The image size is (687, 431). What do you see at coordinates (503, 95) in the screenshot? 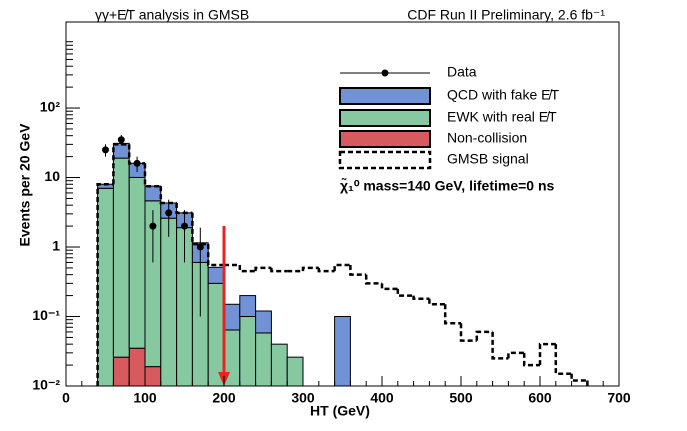
I see `legend-label: QCD with fake E̸T` at bounding box center [503, 95].